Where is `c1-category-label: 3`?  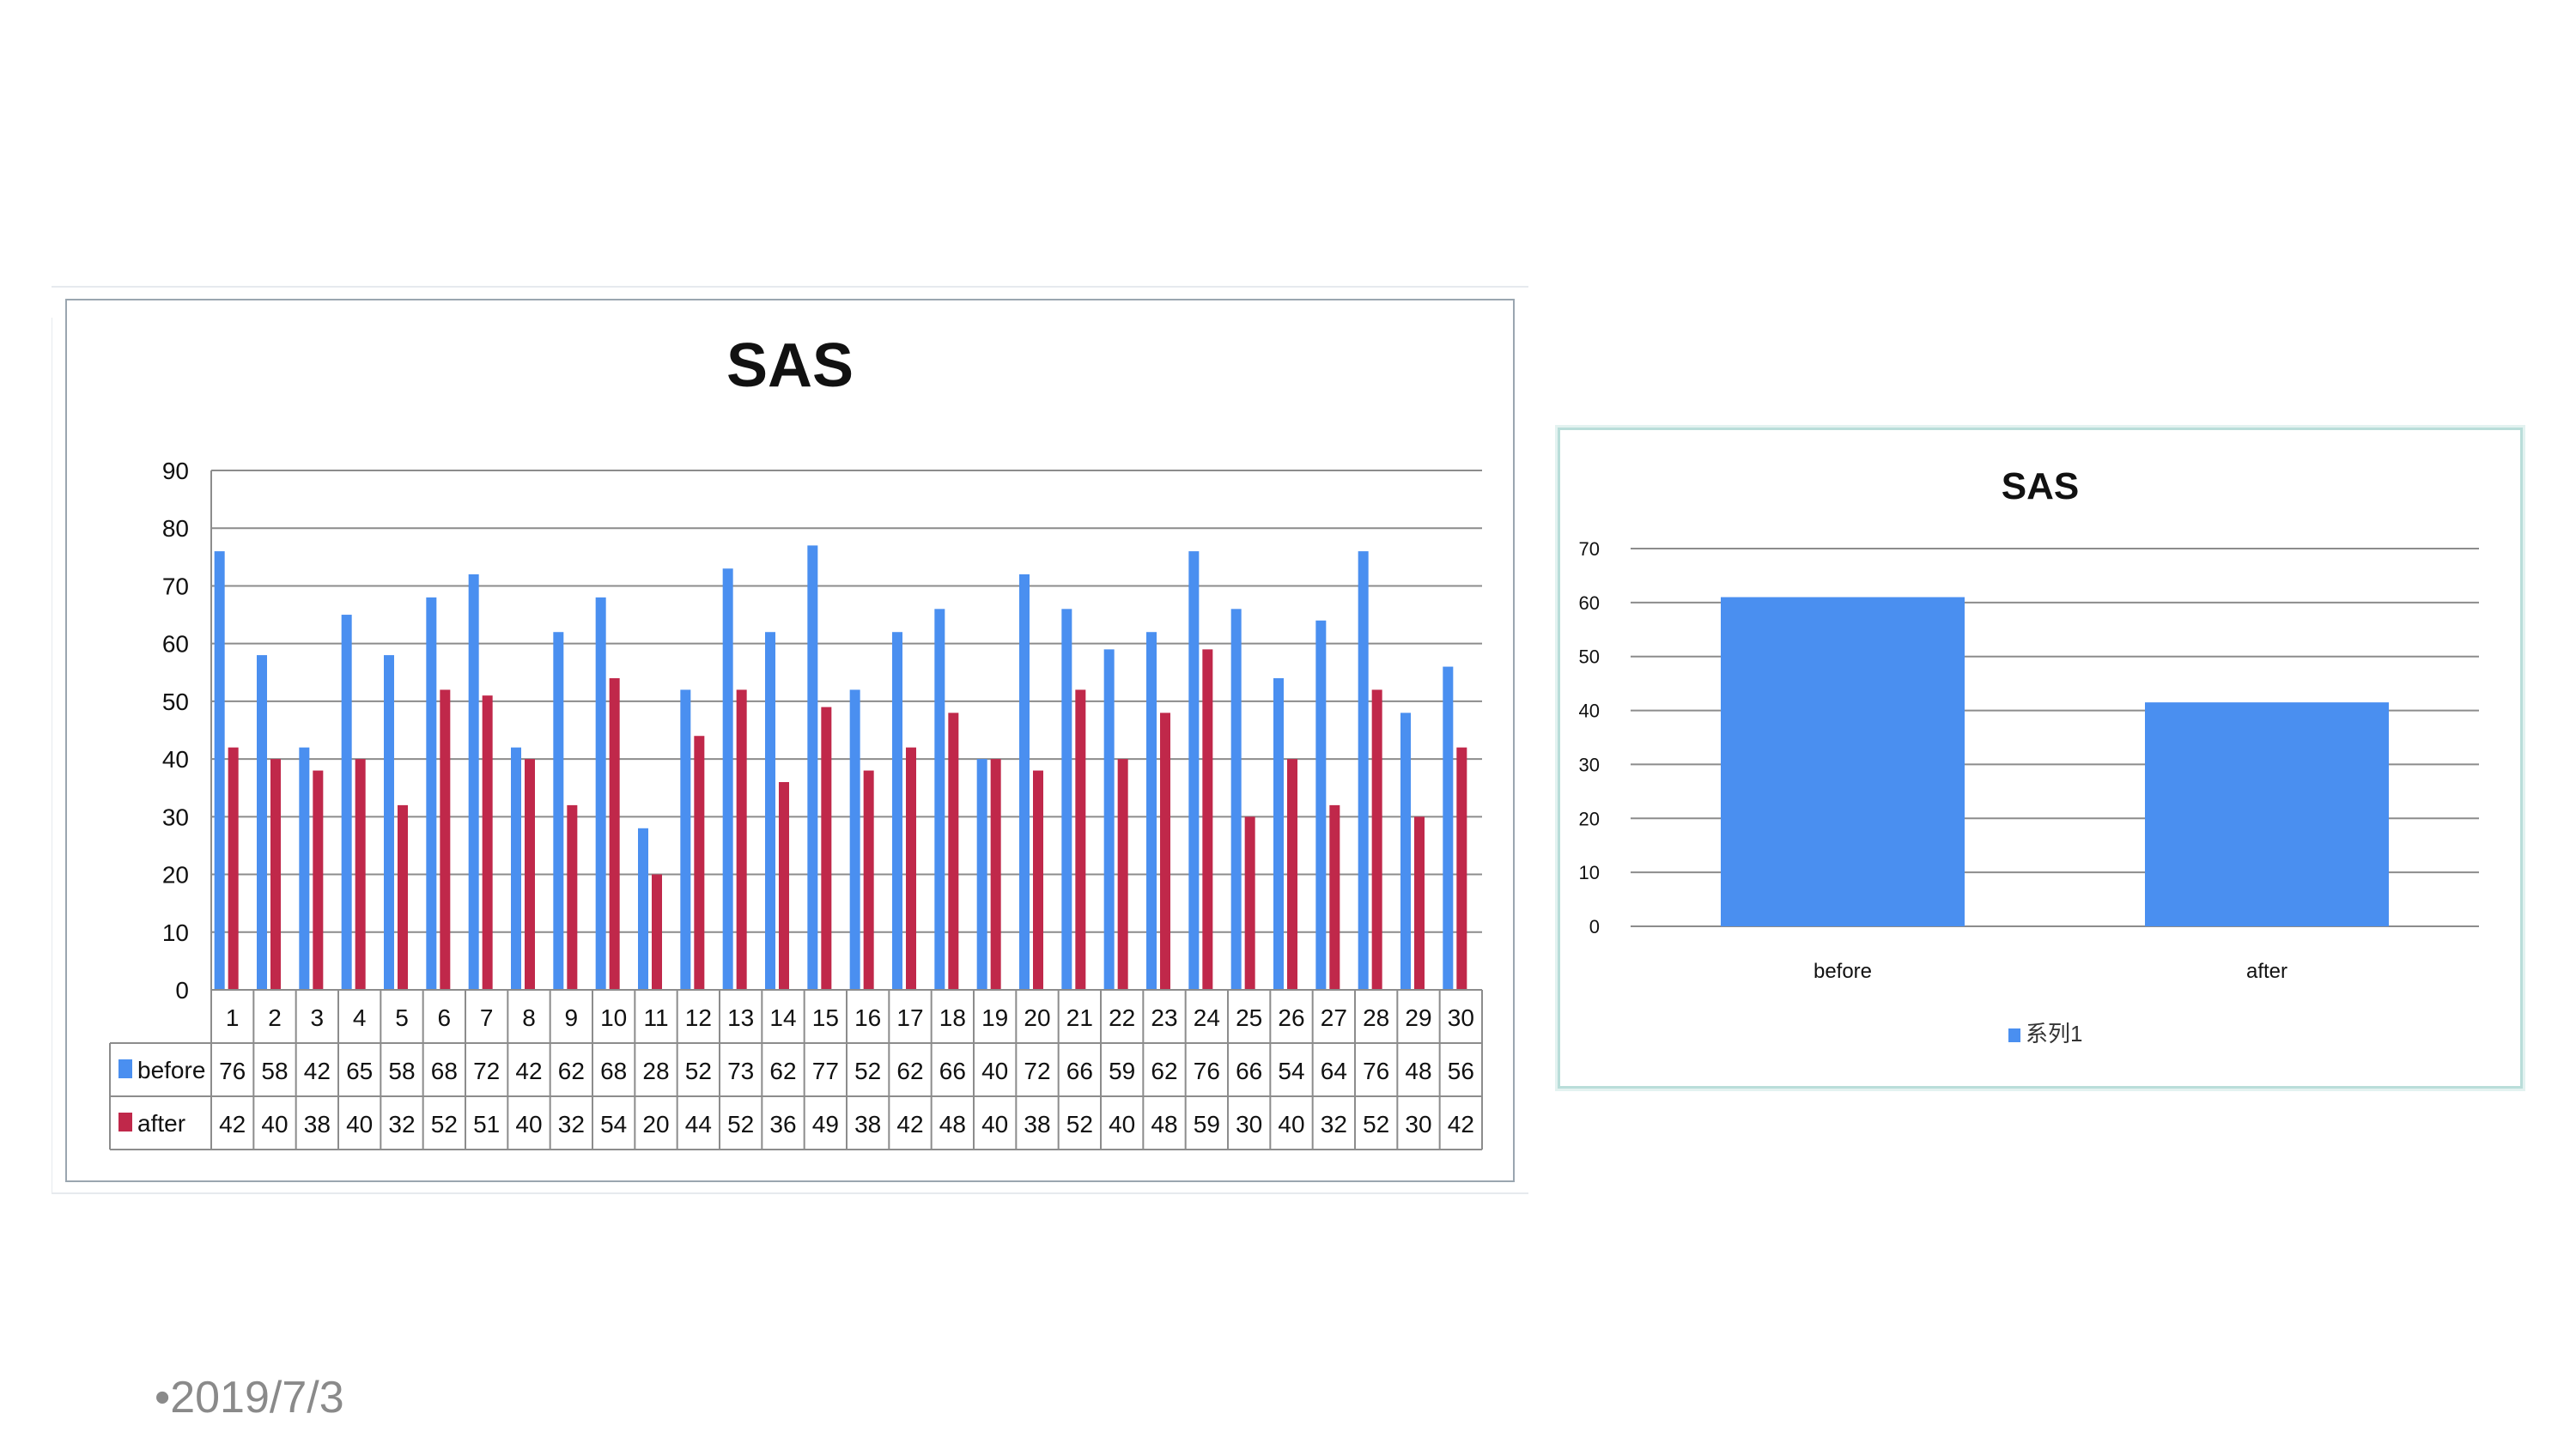 c1-category-label: 3 is located at coordinates (318, 1018).